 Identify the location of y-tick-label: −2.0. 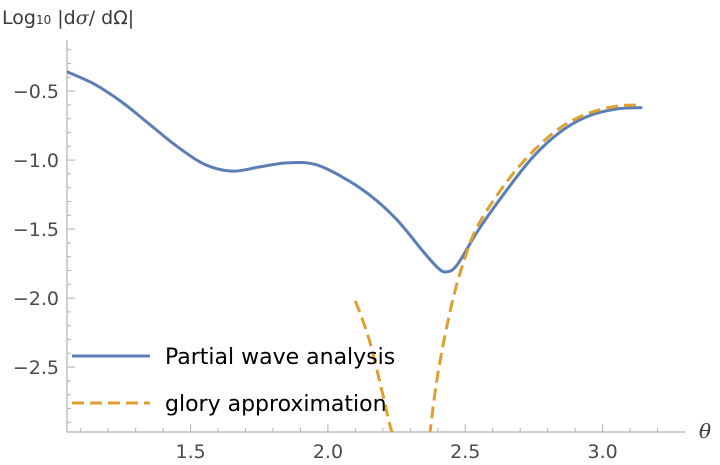
(36, 299).